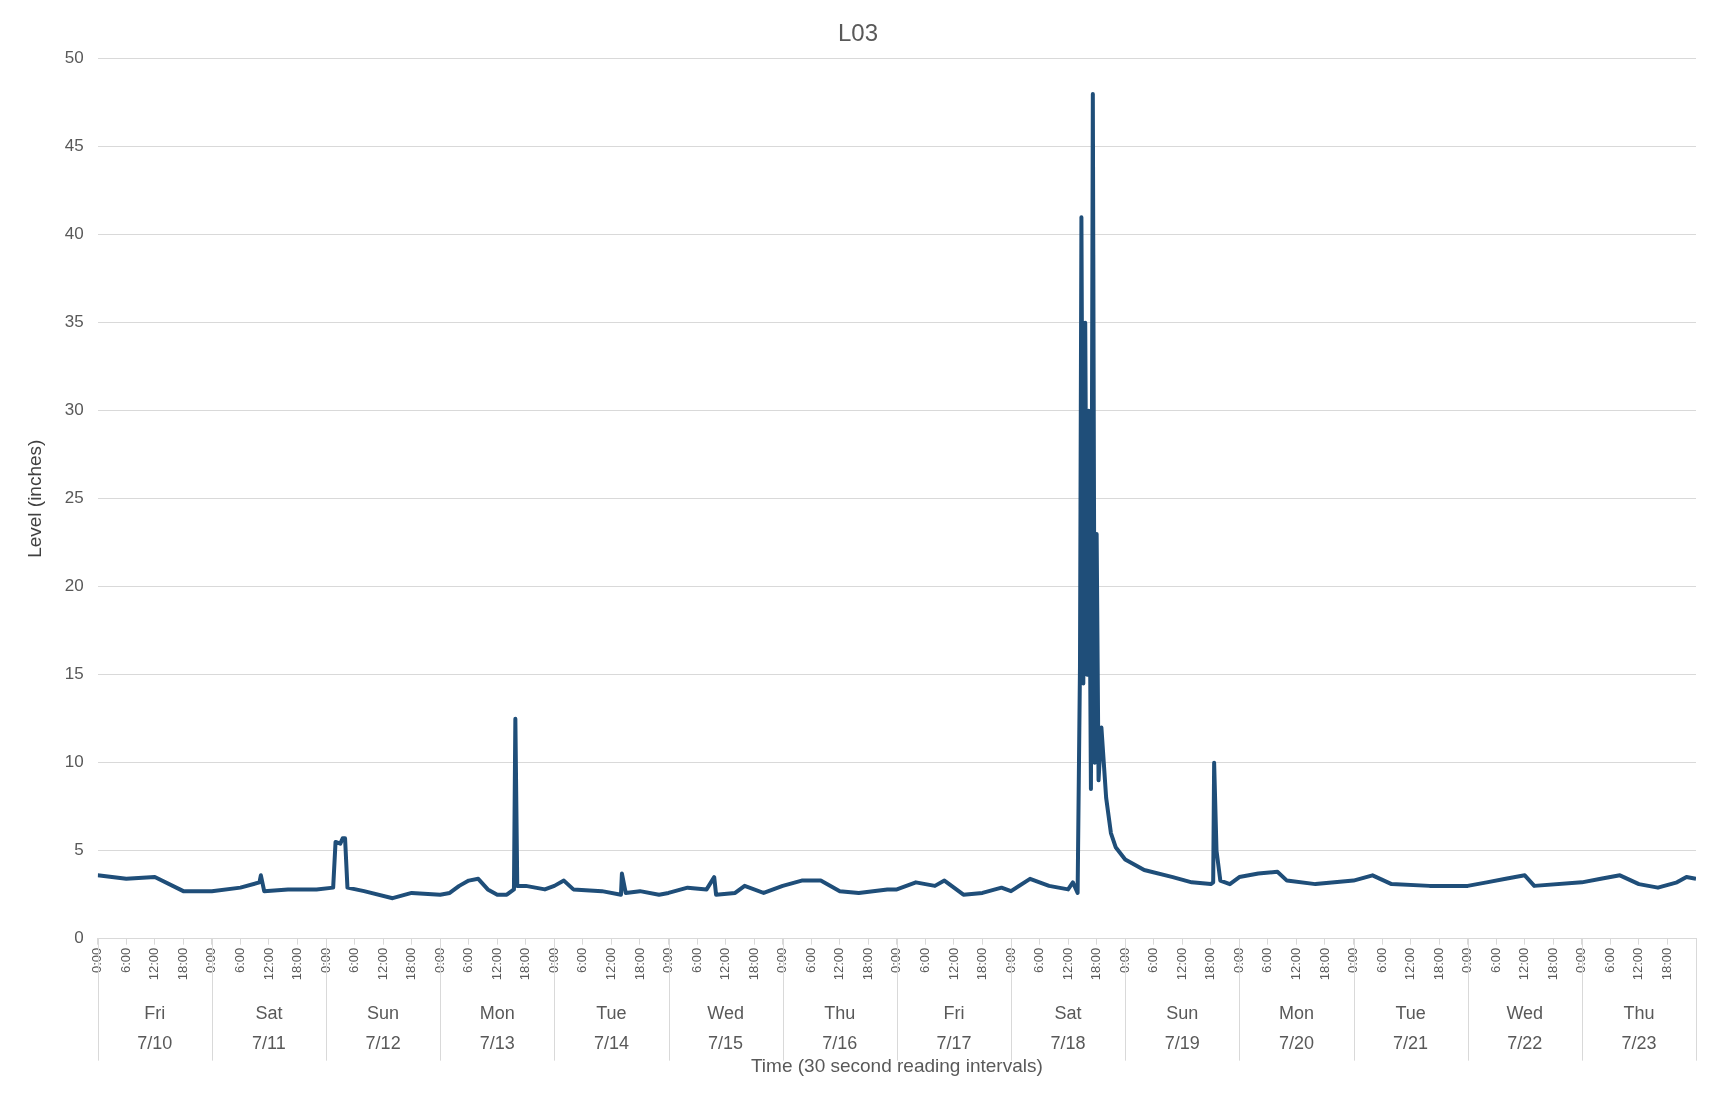 The image size is (1726, 1102). Describe the element at coordinates (1296, 1042) in the screenshot. I see `text: 7/20` at that location.